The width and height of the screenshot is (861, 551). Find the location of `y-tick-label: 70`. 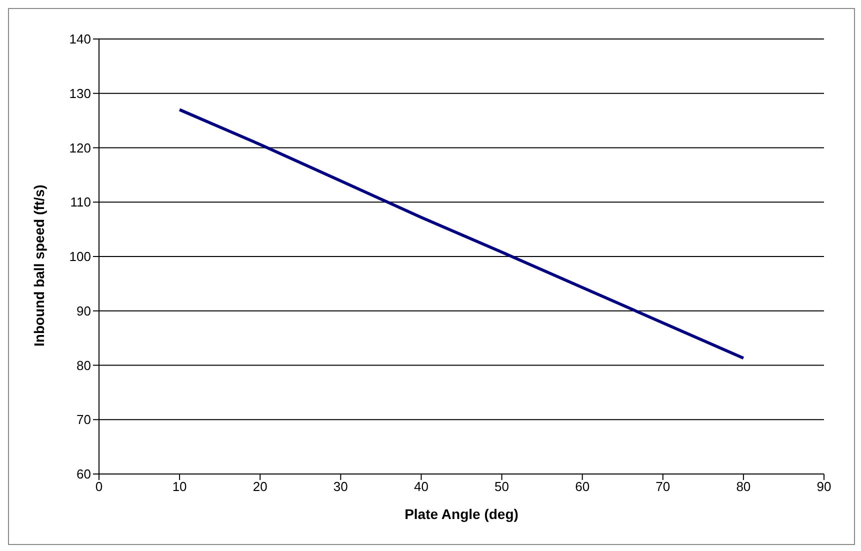

y-tick-label: 70 is located at coordinates (83, 420).